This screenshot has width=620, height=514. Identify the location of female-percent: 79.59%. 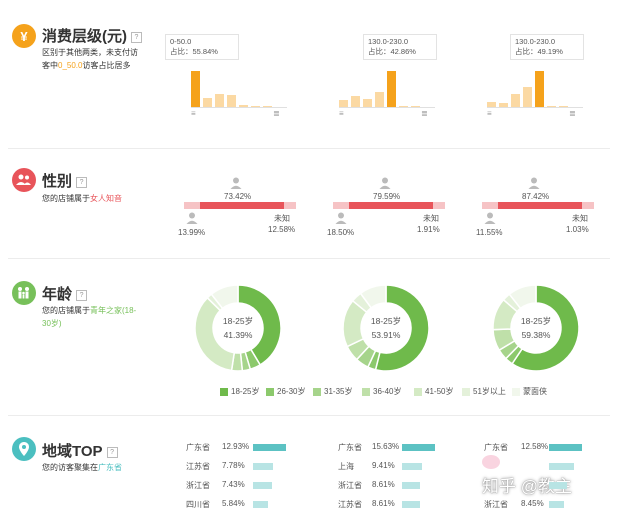
(387, 196).